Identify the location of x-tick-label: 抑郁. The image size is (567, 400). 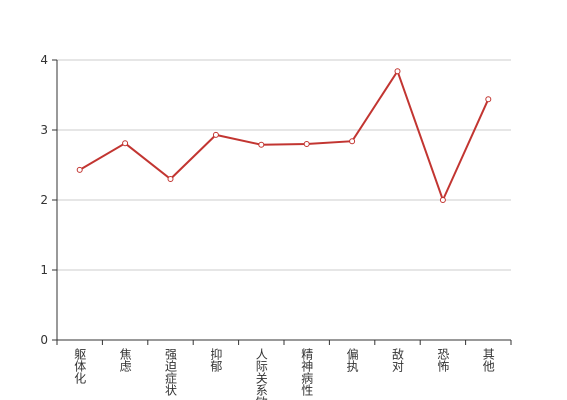
(216, 360).